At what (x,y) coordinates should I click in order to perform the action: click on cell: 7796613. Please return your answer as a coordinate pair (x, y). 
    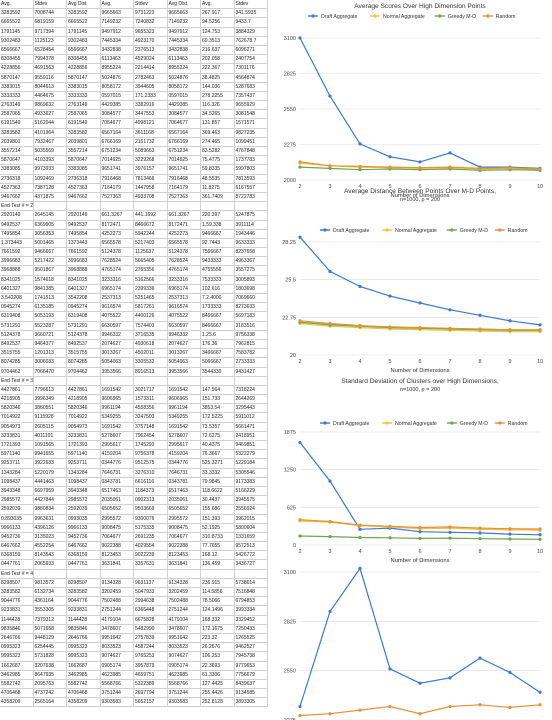
    Looking at the image, I should click on (50, 390).